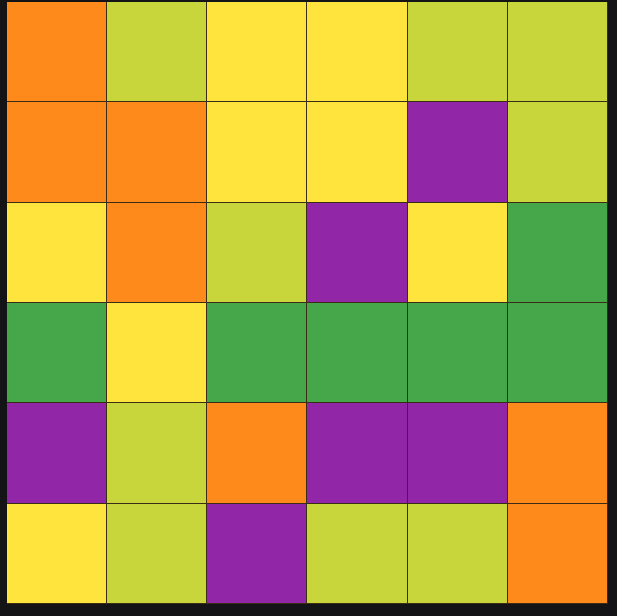 This screenshot has height=616, width=617. Describe the element at coordinates (357, 553) in the screenshot. I see `cell-lime-r5c3` at that location.